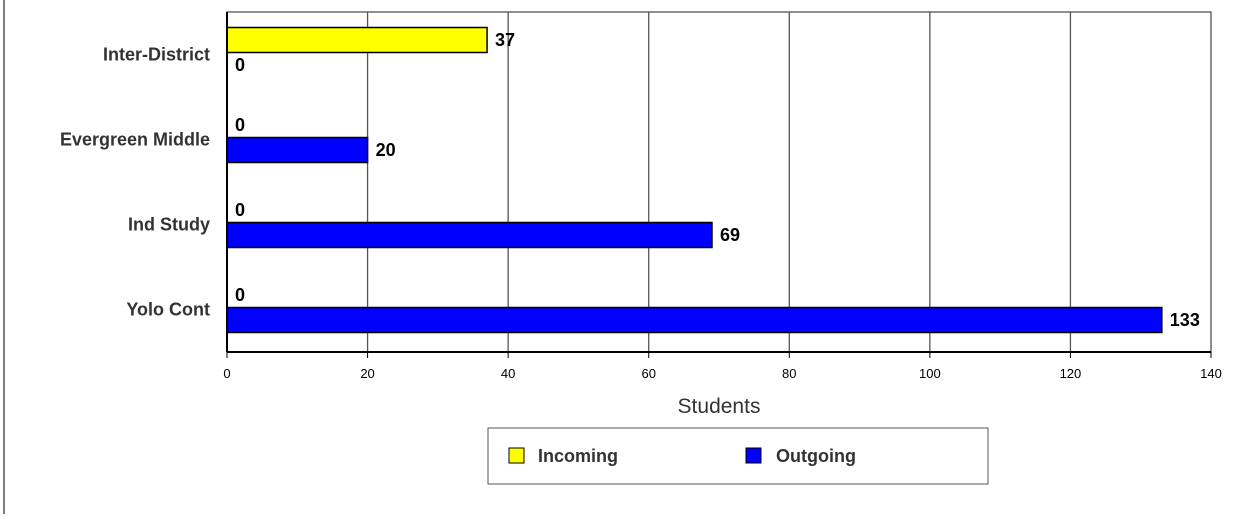  I want to click on x-tick-label: 100, so click(930, 373).